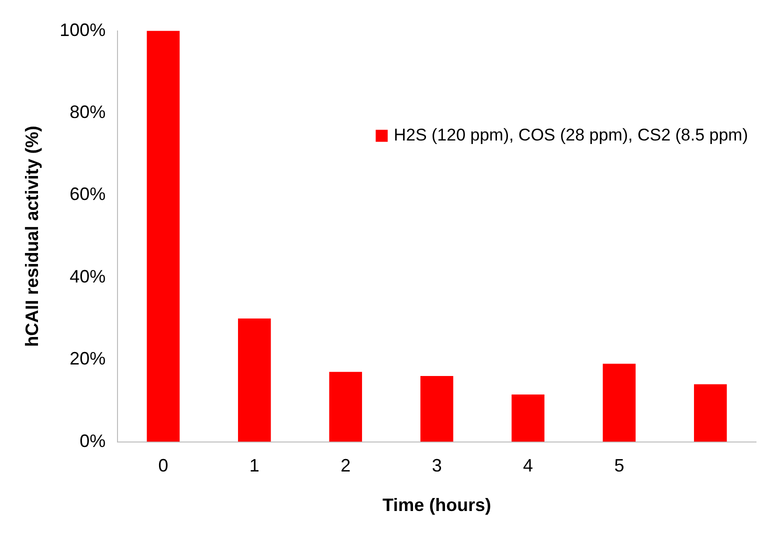  I want to click on legend-label: H2S (120 ppm), COS (28 ppm), CS2 (8.5 ppm), so click(571, 134).